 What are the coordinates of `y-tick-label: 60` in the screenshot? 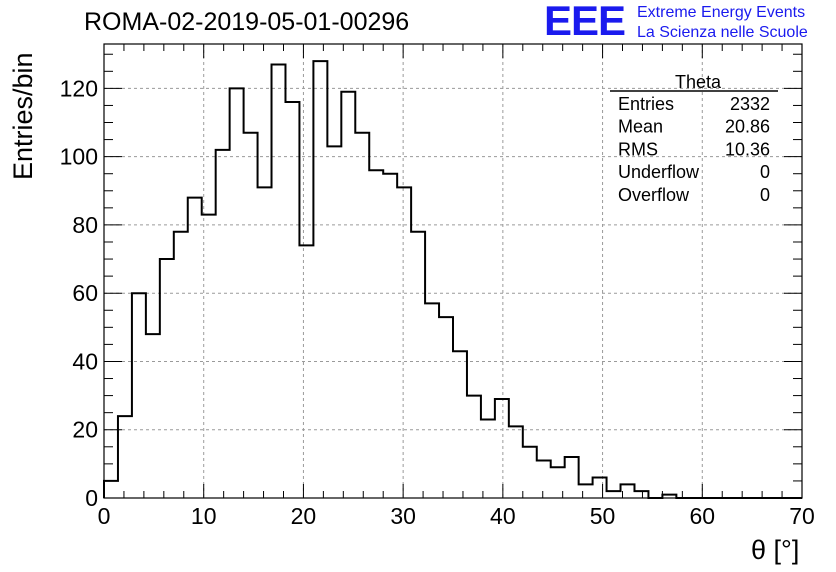 It's located at (85, 293).